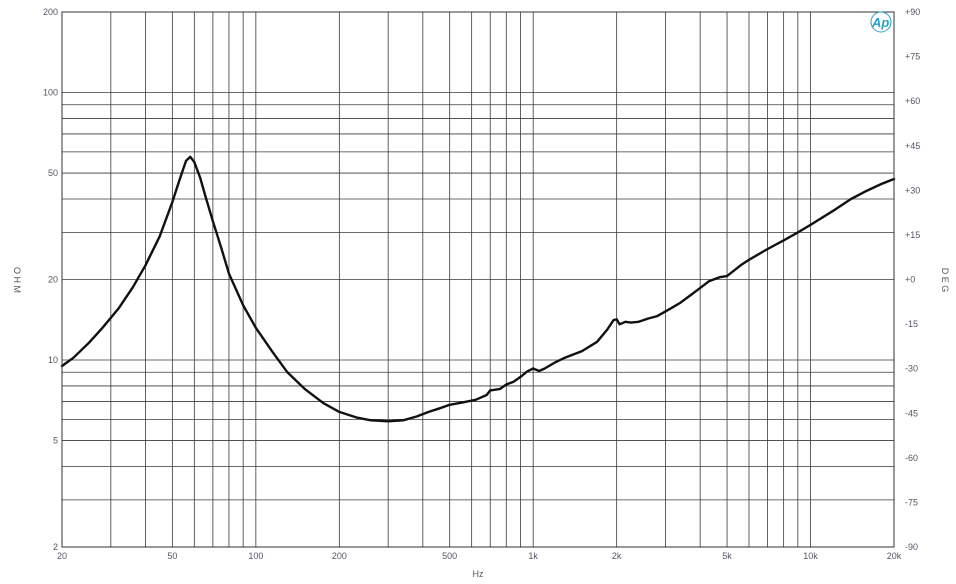 Image resolution: width=956 pixels, height=584 pixels. Describe the element at coordinates (911, 547) in the screenshot. I see `y2-tick-label: -90` at that location.